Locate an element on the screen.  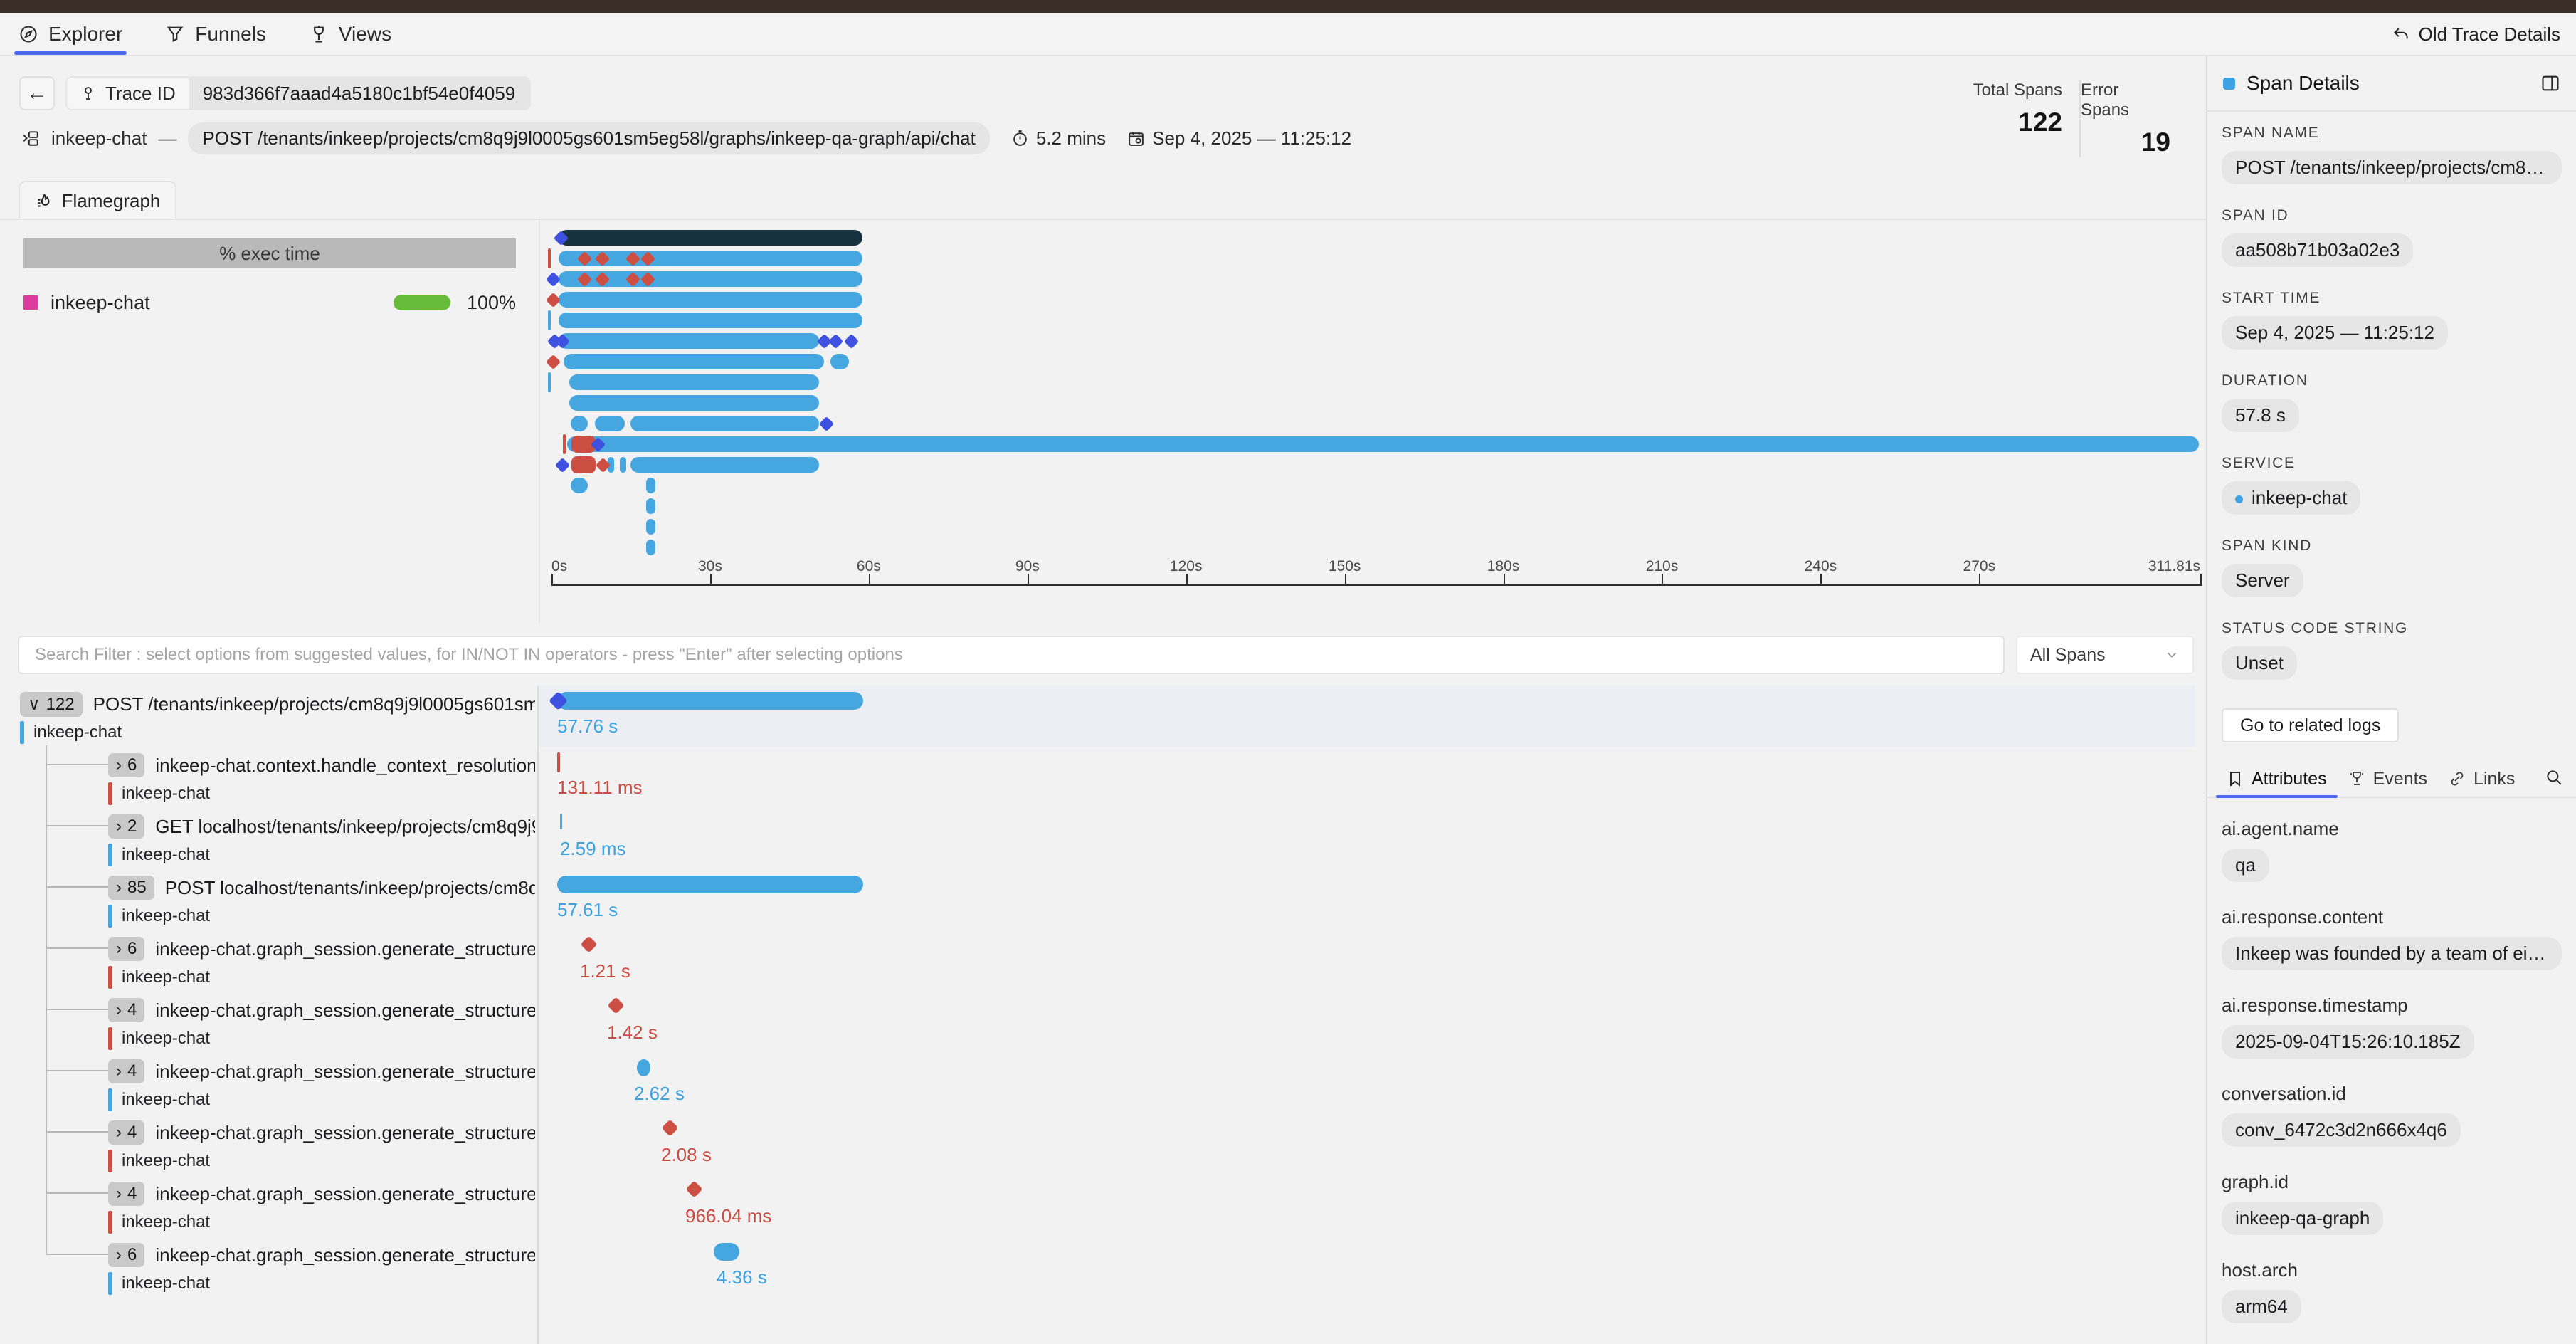
duration-bar is located at coordinates (710, 701).